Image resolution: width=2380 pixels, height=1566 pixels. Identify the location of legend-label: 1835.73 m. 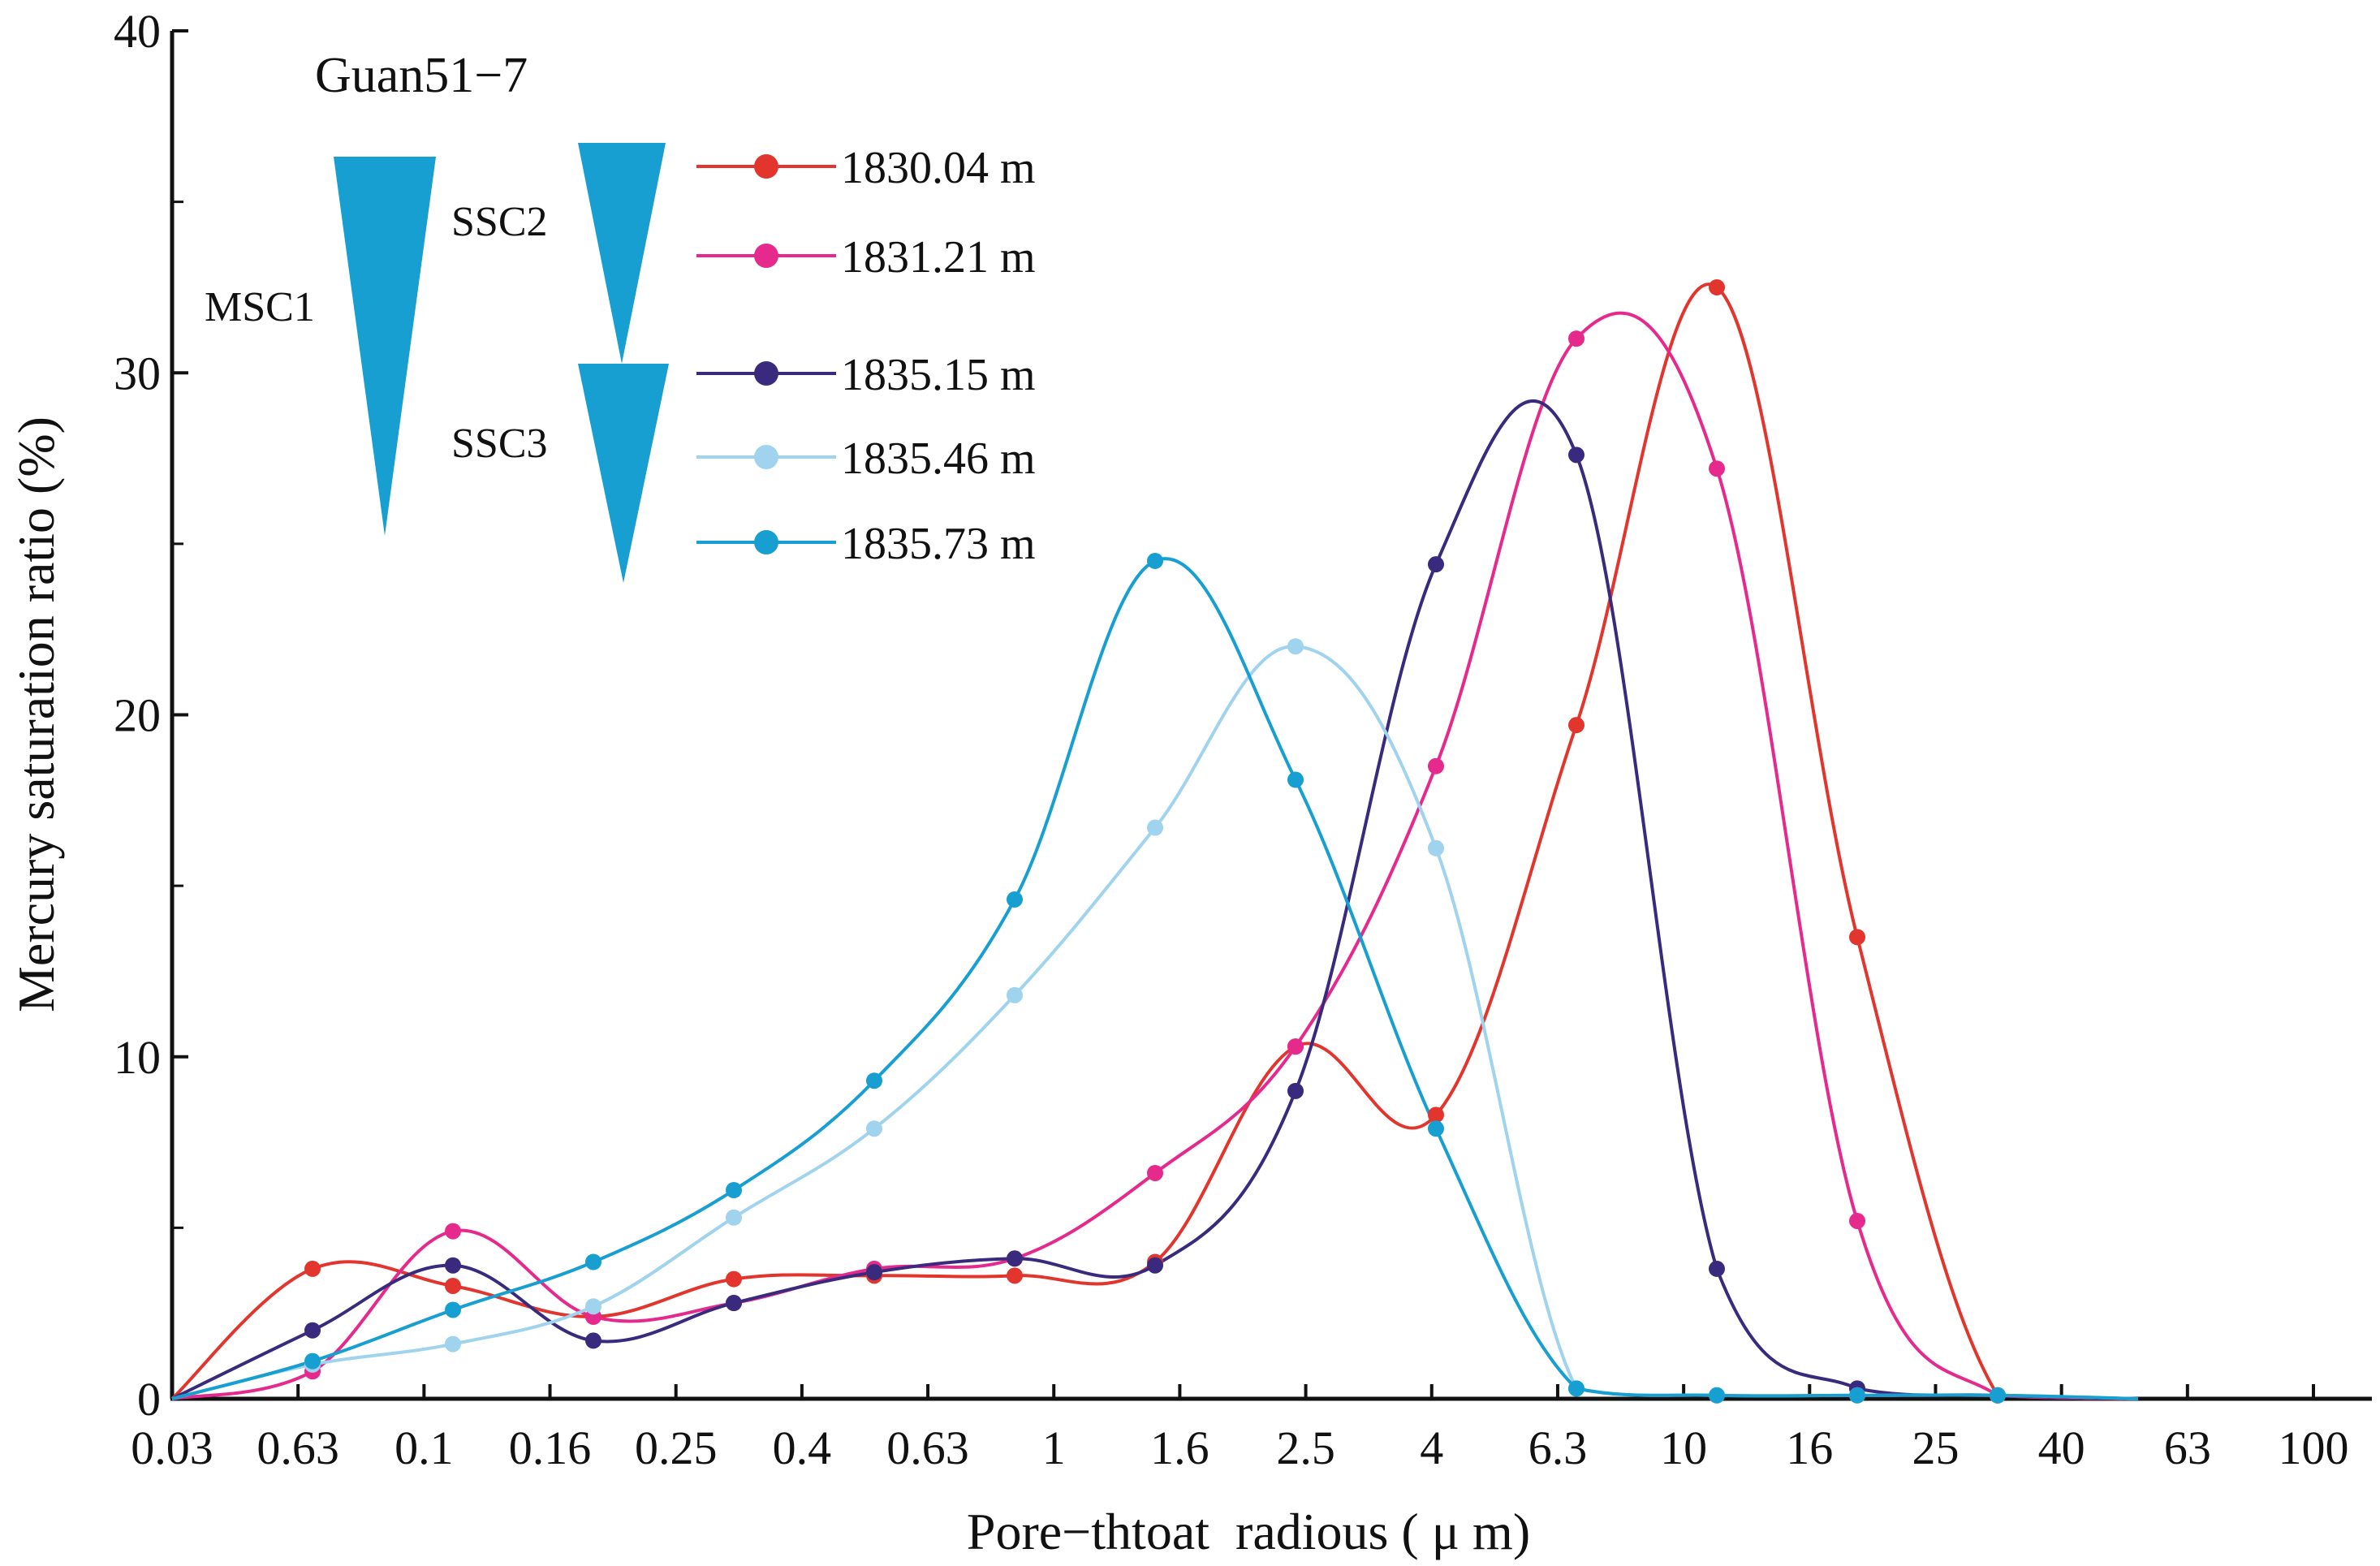
(938, 544).